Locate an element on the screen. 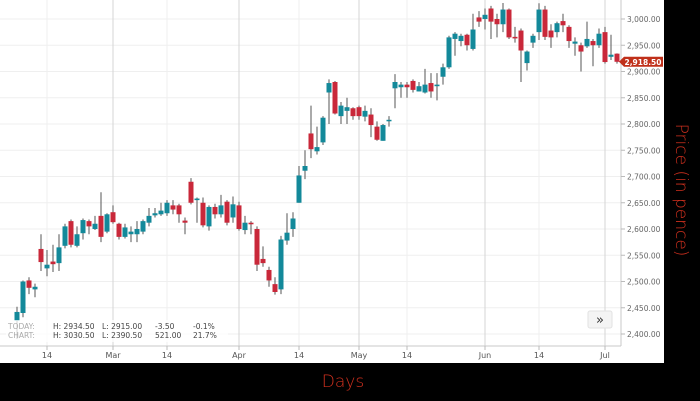 The width and height of the screenshot is (700, 401). scroll-right-button: » is located at coordinates (600, 319).